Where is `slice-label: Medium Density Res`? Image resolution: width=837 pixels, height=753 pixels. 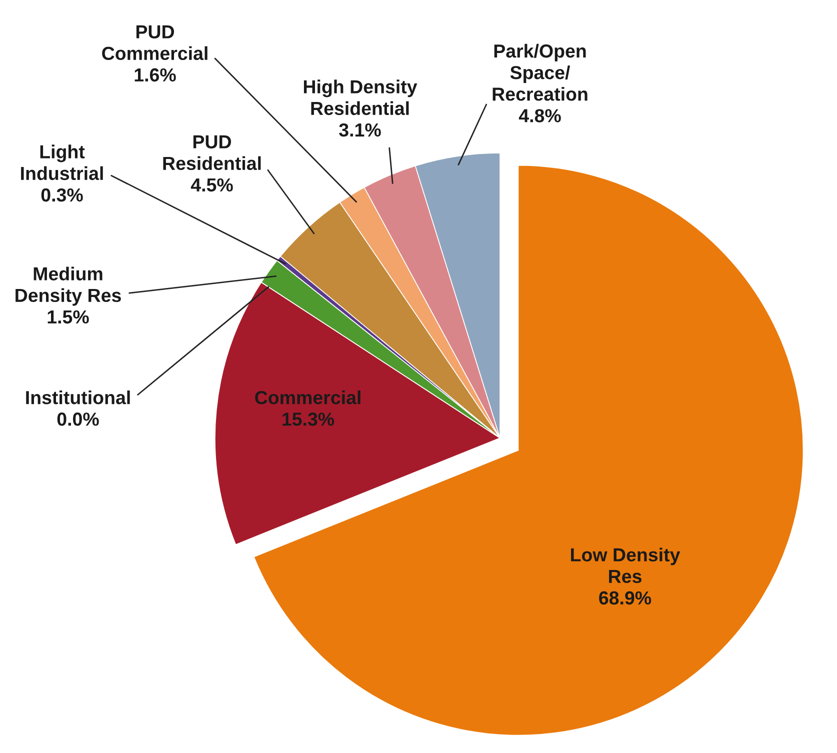
slice-label: Medium Density Res is located at coordinates (68, 286).